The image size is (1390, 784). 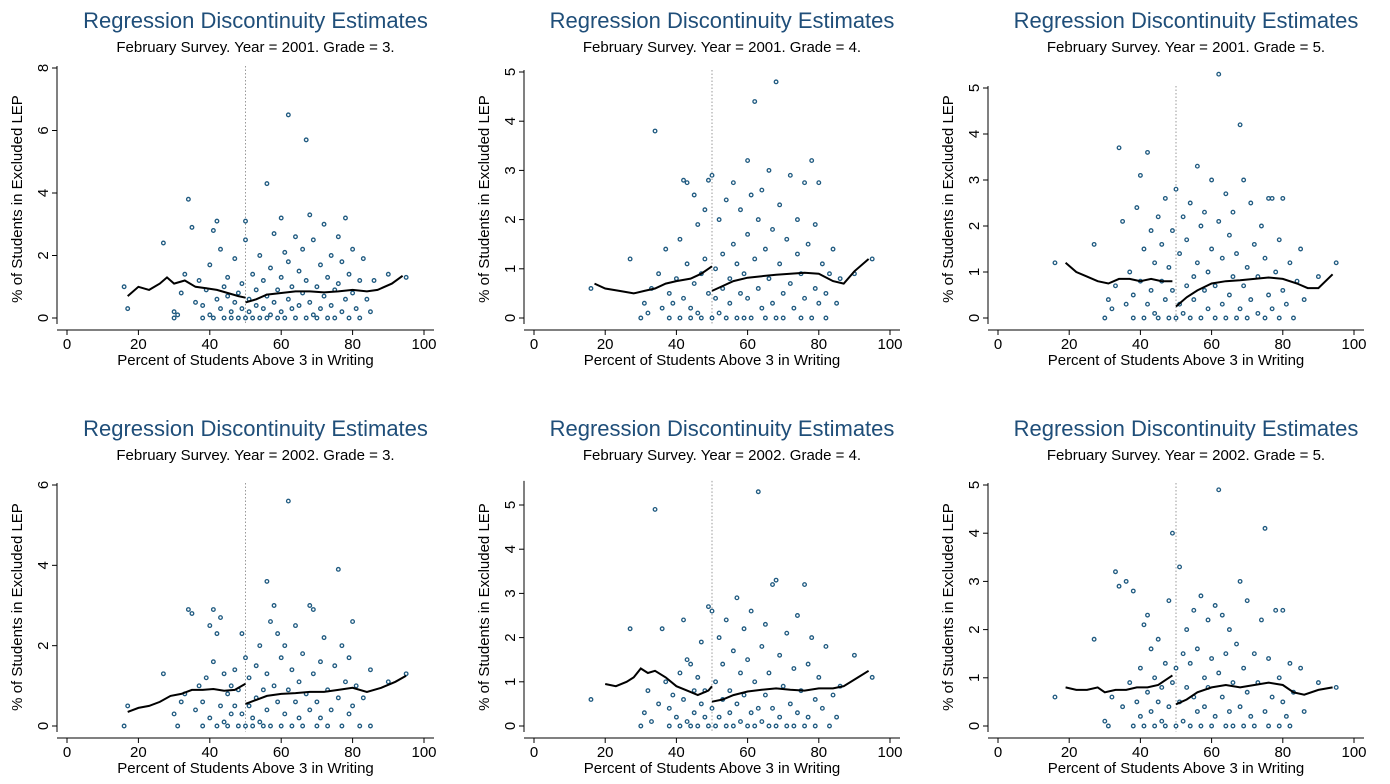 I want to click on x-axis-label: Percent of Students Above 3 in Writing, so click(x=1176, y=768).